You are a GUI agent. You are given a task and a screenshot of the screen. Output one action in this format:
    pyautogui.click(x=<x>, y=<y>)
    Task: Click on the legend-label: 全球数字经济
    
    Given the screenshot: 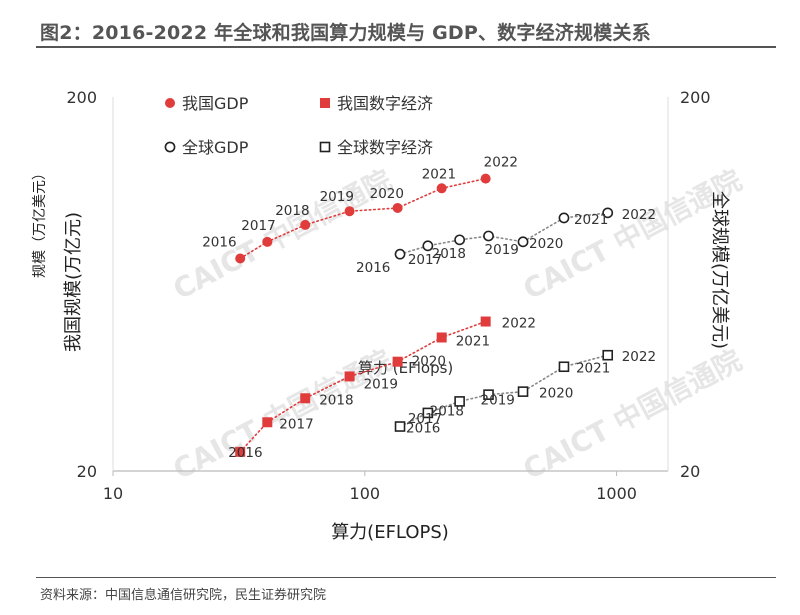 What is the action you would take?
    pyautogui.click(x=385, y=147)
    